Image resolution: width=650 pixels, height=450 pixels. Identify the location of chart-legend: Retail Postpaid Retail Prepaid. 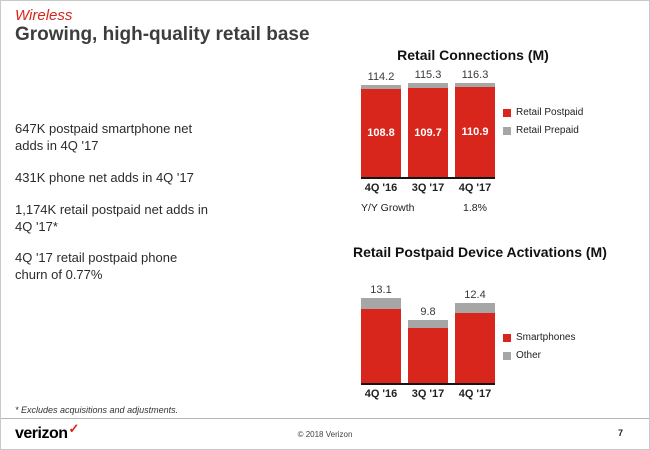
(543, 121).